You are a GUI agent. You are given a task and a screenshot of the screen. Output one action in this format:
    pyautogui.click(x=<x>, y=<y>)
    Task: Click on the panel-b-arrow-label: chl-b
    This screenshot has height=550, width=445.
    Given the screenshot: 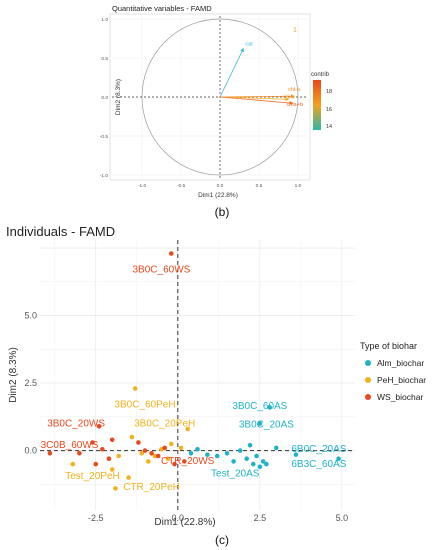 What is the action you would take?
    pyautogui.click(x=289, y=97)
    